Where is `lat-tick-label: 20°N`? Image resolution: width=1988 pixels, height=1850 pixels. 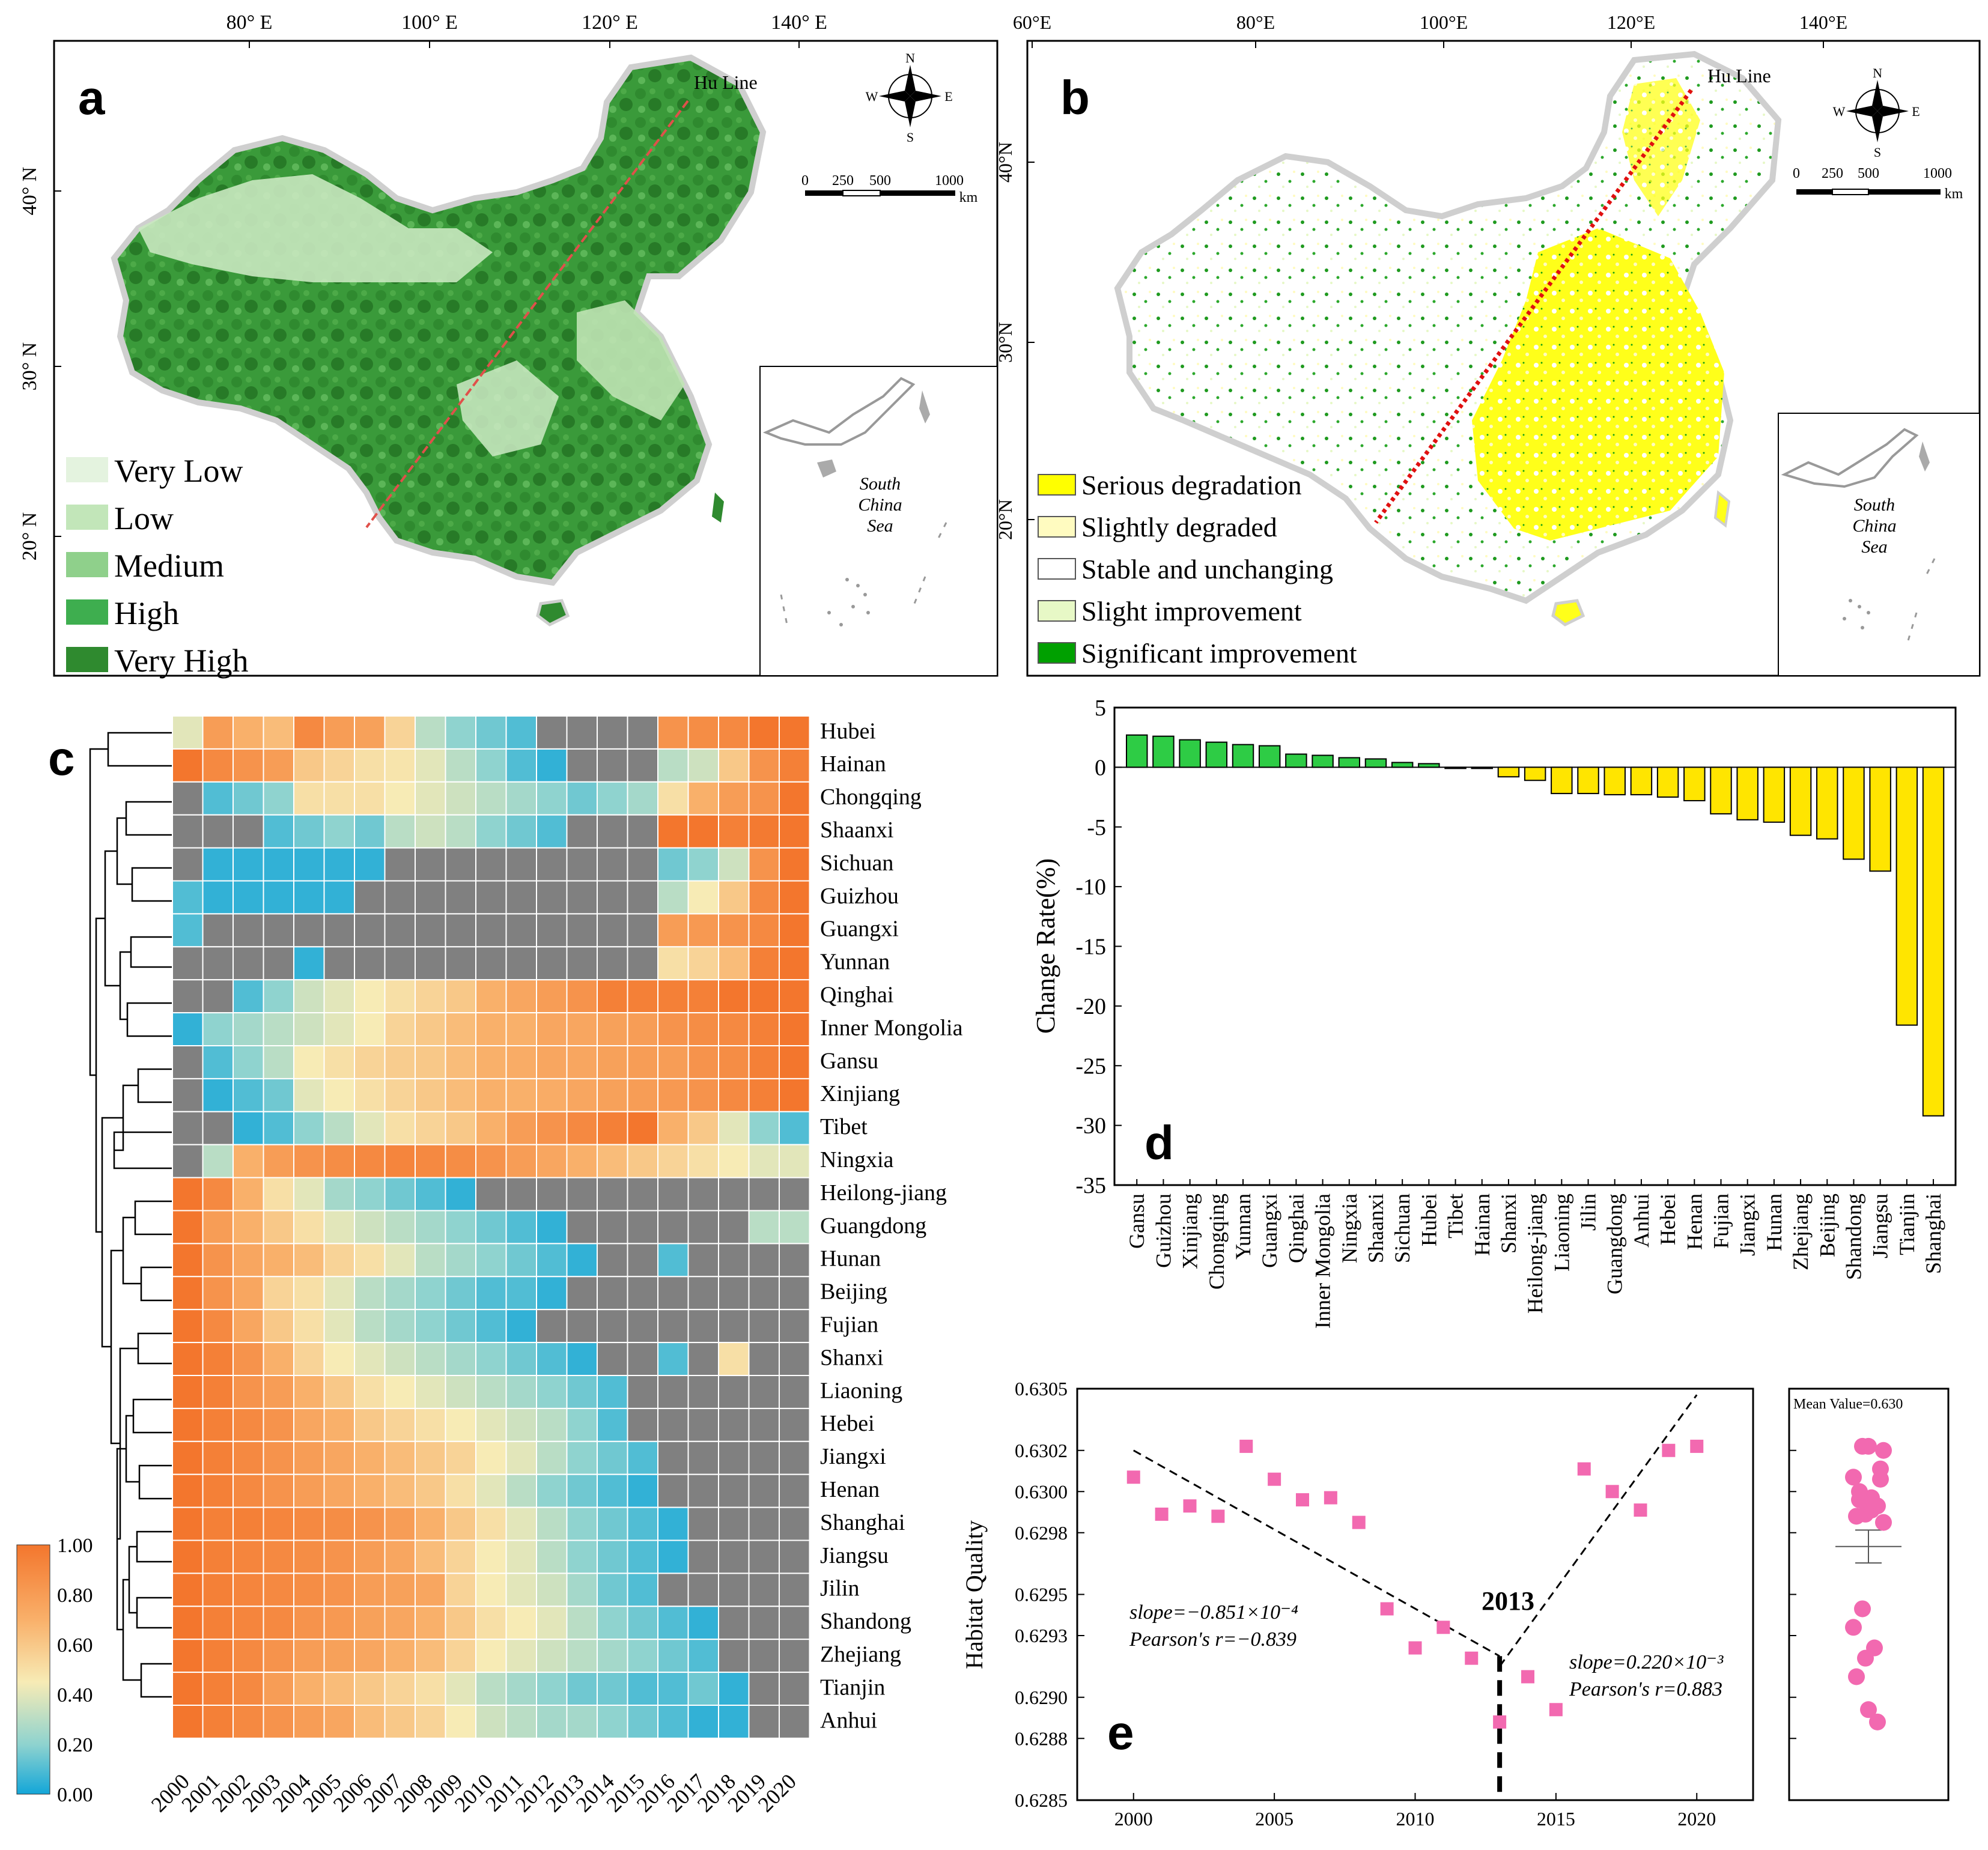
lat-tick-label: 20°N is located at coordinates (1005, 519).